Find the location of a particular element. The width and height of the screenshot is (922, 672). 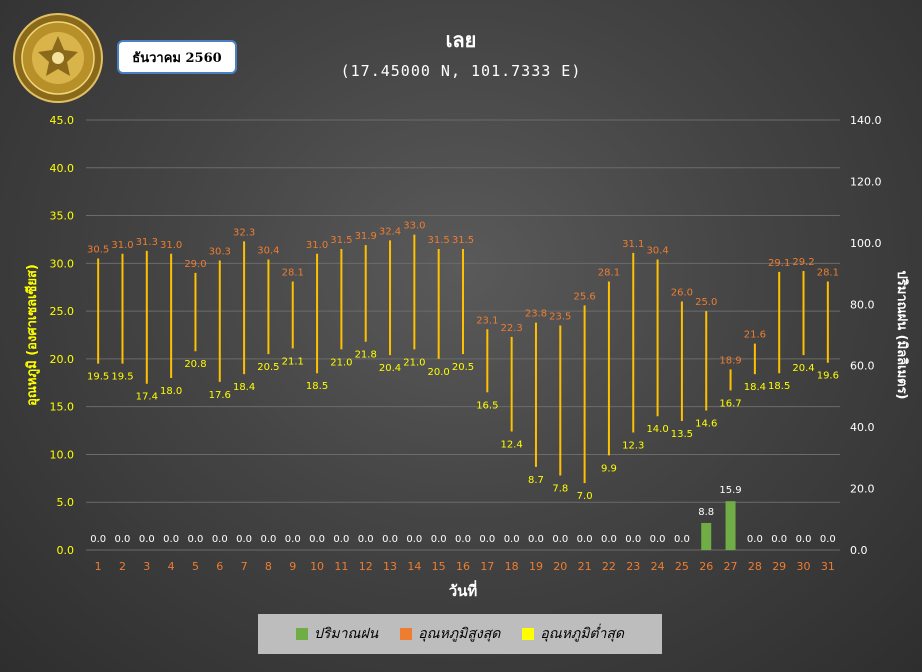

x-tick-label: 16 is located at coordinates (463, 566).